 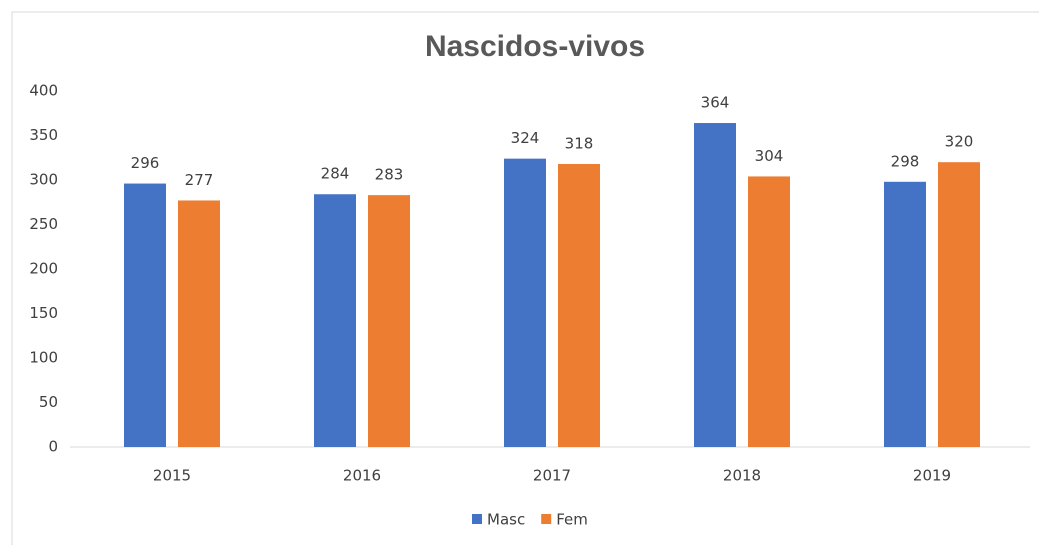 What do you see at coordinates (715, 103) in the screenshot?
I see `data-label: 364` at bounding box center [715, 103].